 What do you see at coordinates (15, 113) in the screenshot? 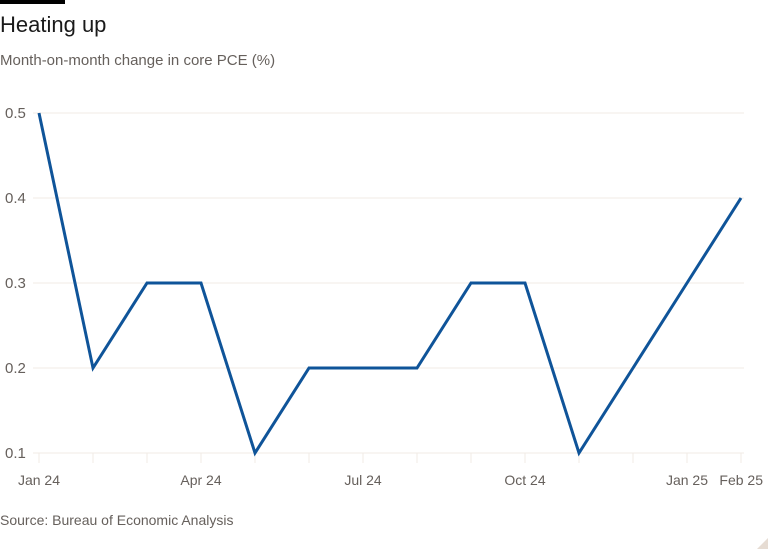
I see `y-tick-label: 0.5` at bounding box center [15, 113].